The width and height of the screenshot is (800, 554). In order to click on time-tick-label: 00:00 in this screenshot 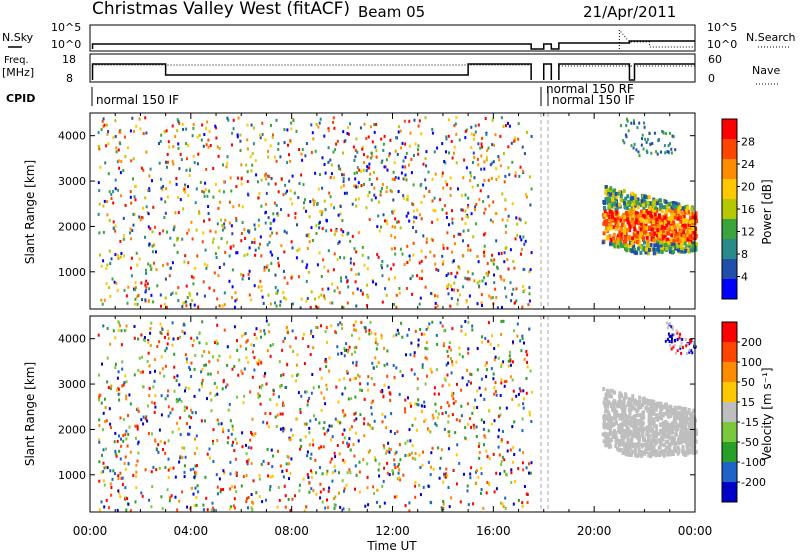, I will do `click(695, 531)`.